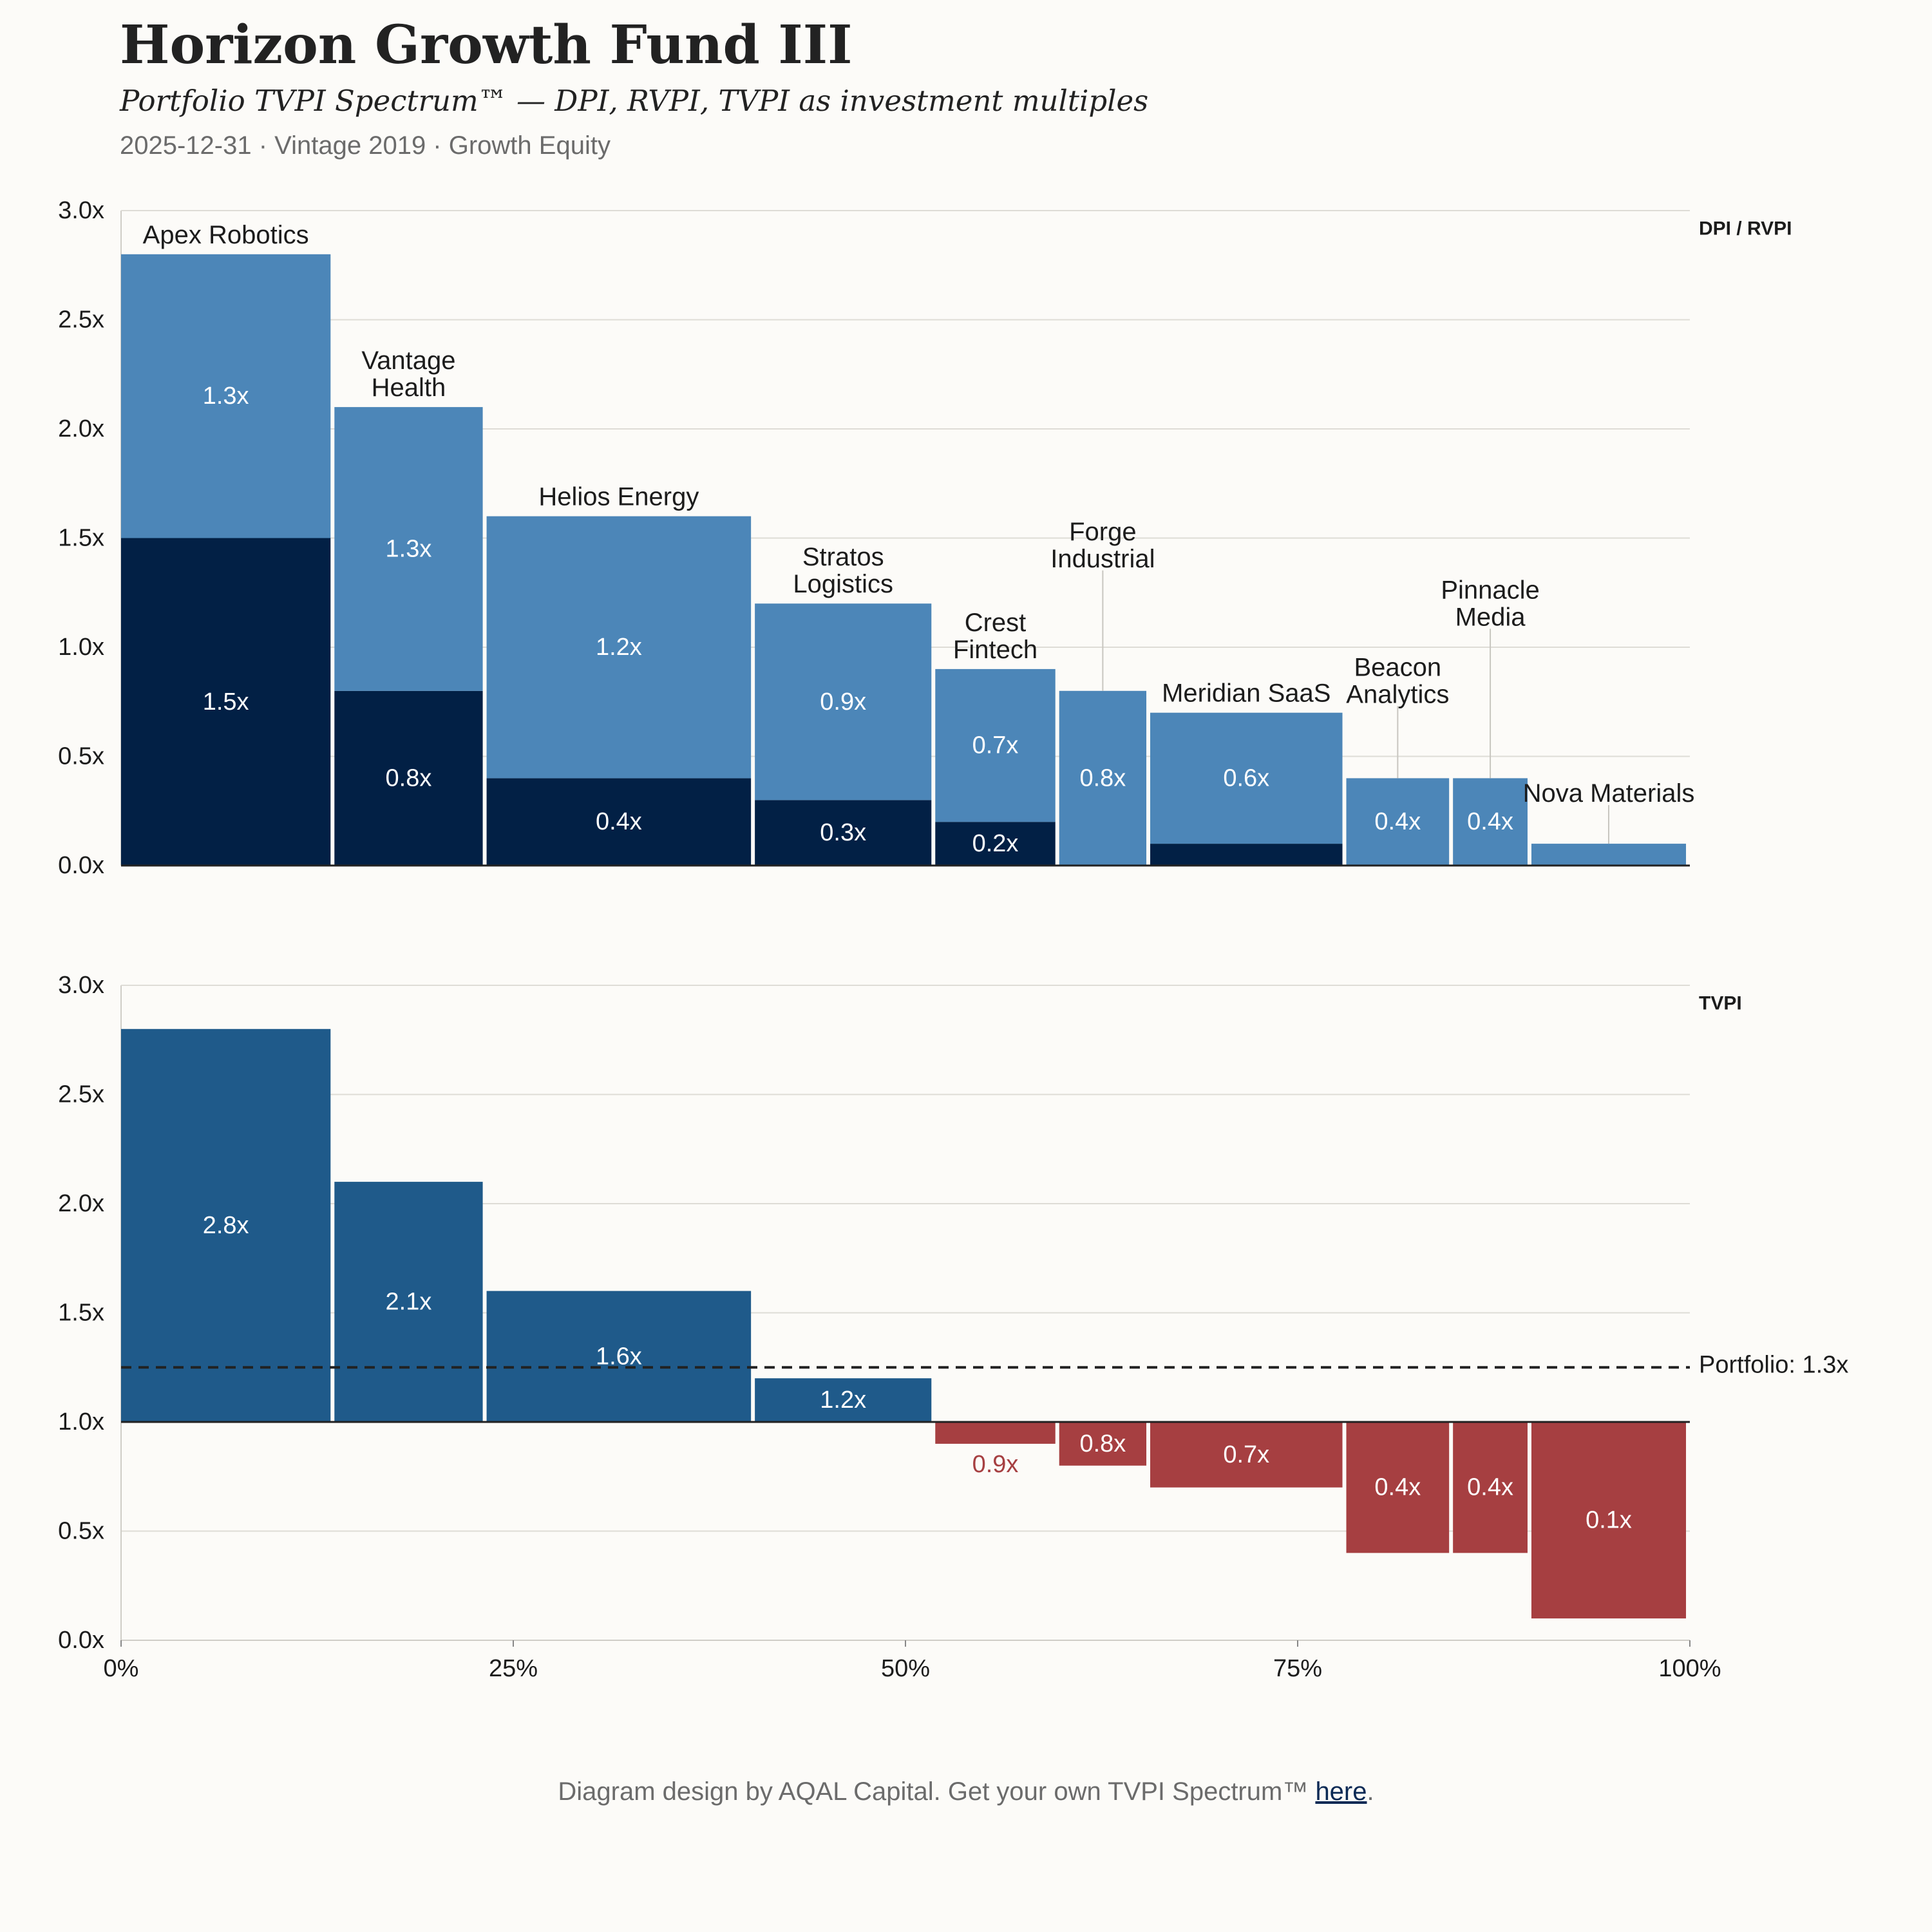 The width and height of the screenshot is (1932, 1932). Describe the element at coordinates (226, 235) in the screenshot. I see `company-name-label: Apex Robotics` at that location.